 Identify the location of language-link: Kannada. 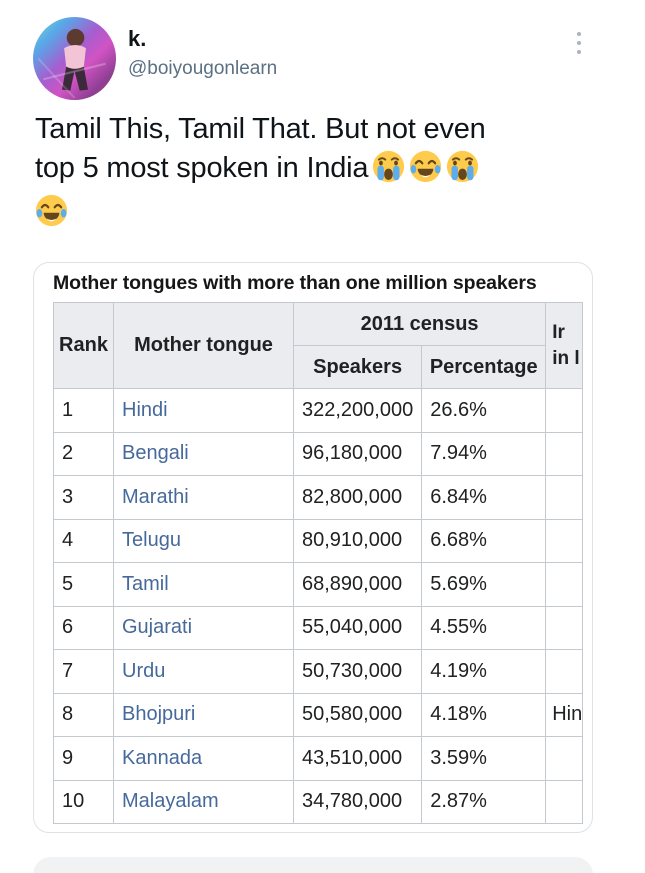
(162, 757).